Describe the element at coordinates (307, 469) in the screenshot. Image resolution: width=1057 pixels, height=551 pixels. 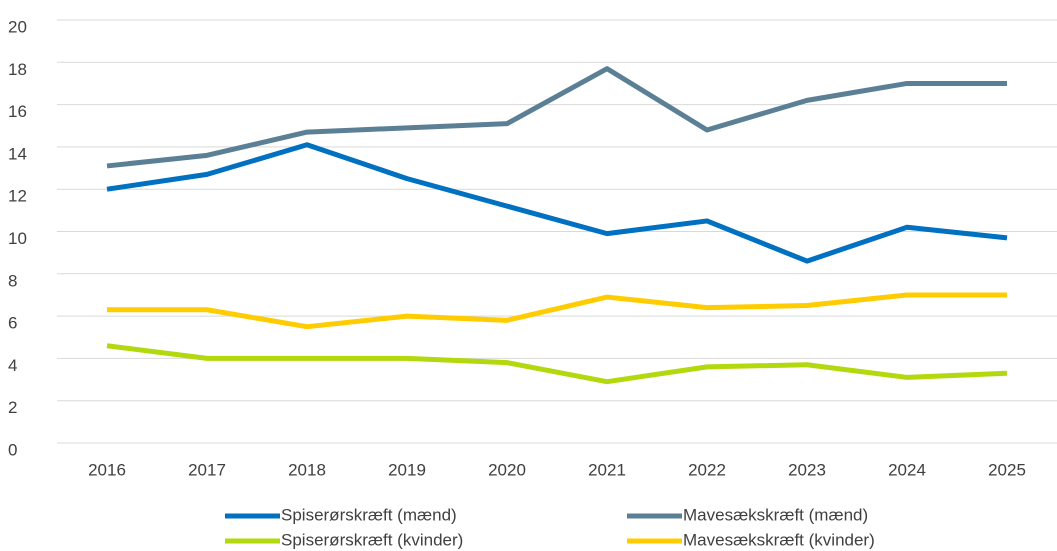
I see `x-tick-label: 2018` at that location.